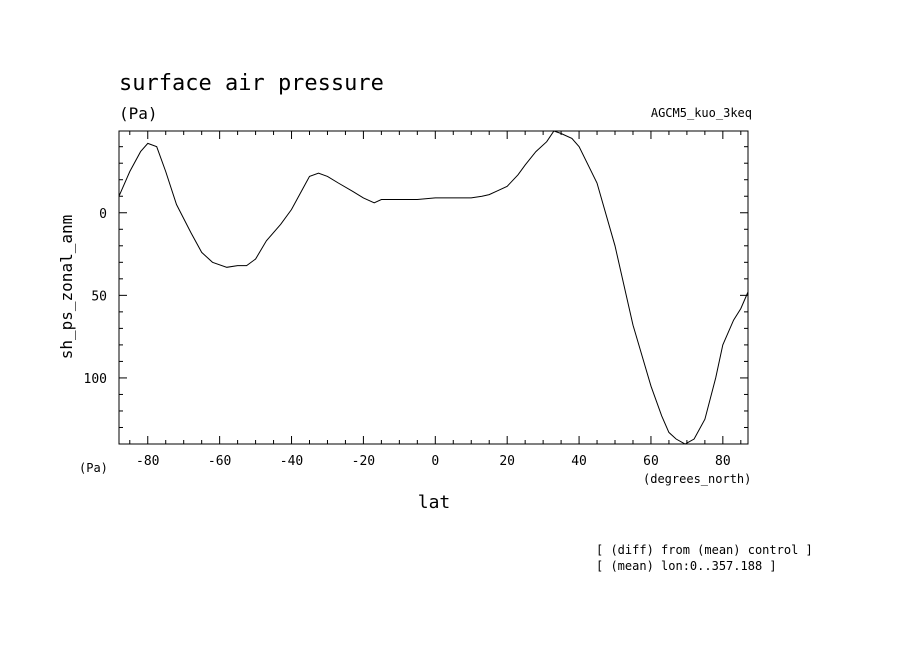 This screenshot has width=904, height=654. I want to click on y-axis-label: sh_ps_zonal_anm, so click(66, 287).